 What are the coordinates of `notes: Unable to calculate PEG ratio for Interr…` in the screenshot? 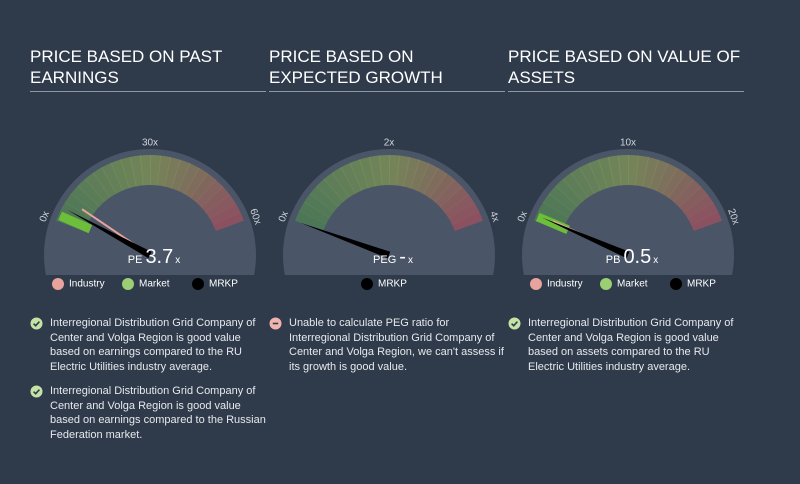 It's located at (387, 350).